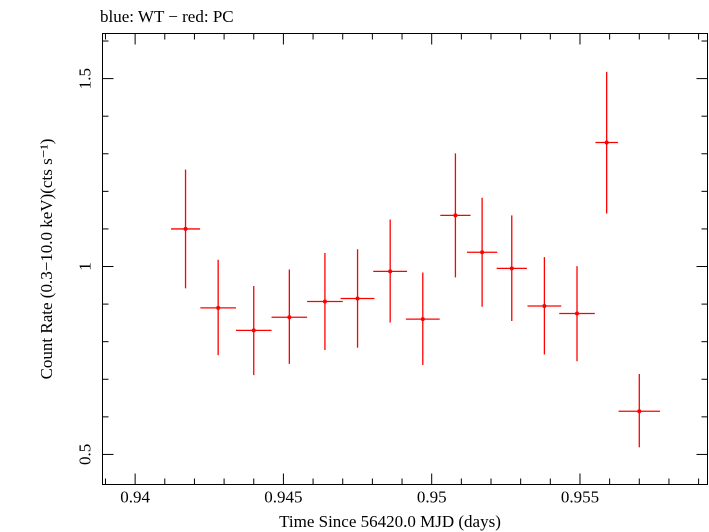 The image size is (709, 532). I want to click on x-tick-label: 0.95, so click(432, 497).